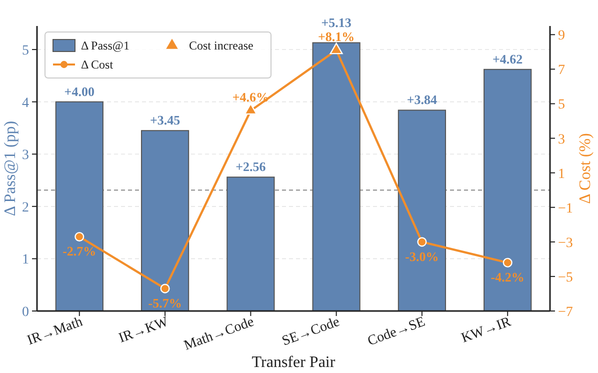 The width and height of the screenshot is (598, 373). I want to click on data-label: -5.7%, so click(165, 303).